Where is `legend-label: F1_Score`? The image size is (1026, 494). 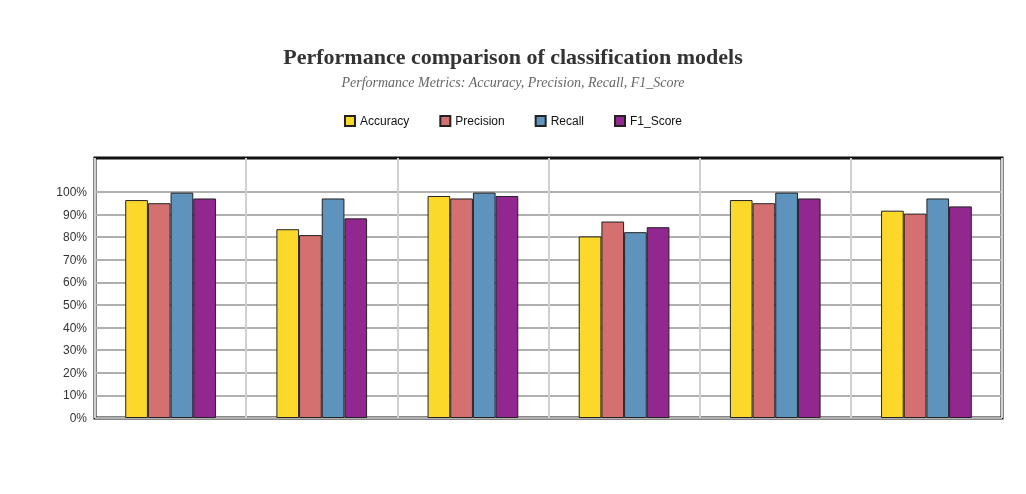 legend-label: F1_Score is located at coordinates (656, 121).